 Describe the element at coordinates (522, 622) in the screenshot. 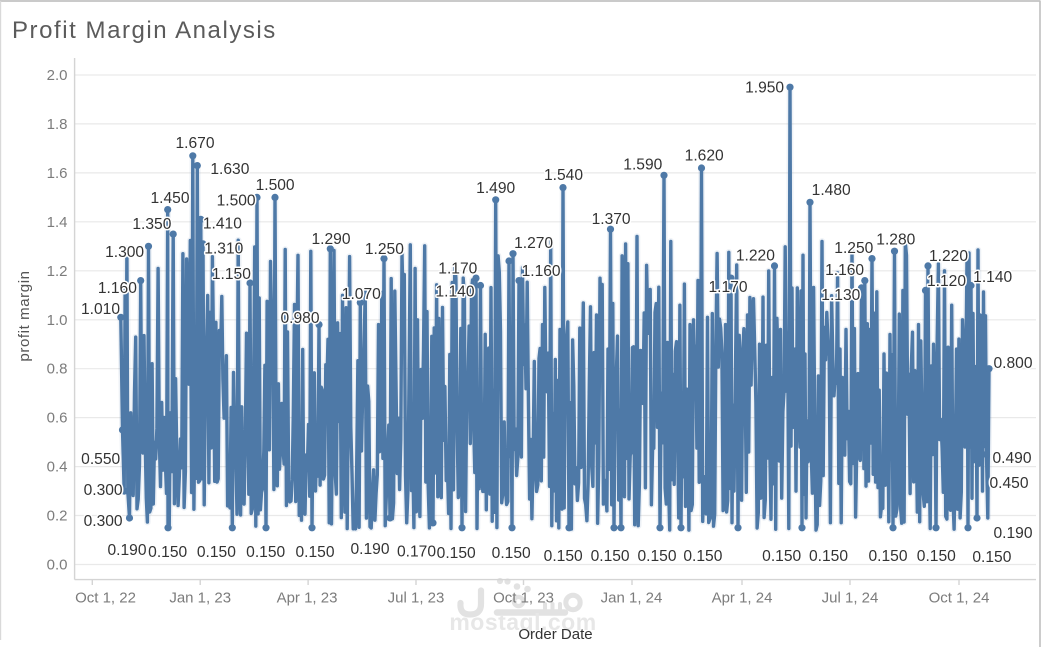

I see `svg-text: mostaql.com` at that location.